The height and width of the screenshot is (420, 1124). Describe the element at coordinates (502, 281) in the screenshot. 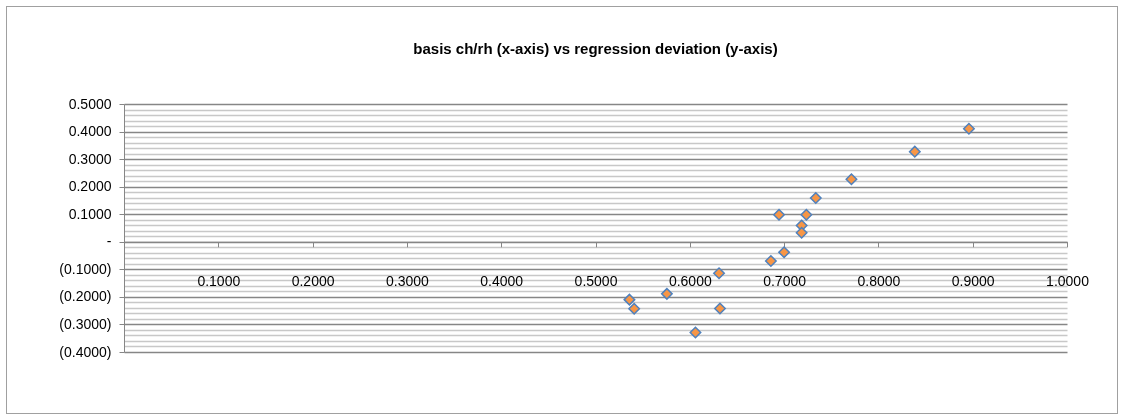

I see `x-tick-label: 0.4000` at that location.